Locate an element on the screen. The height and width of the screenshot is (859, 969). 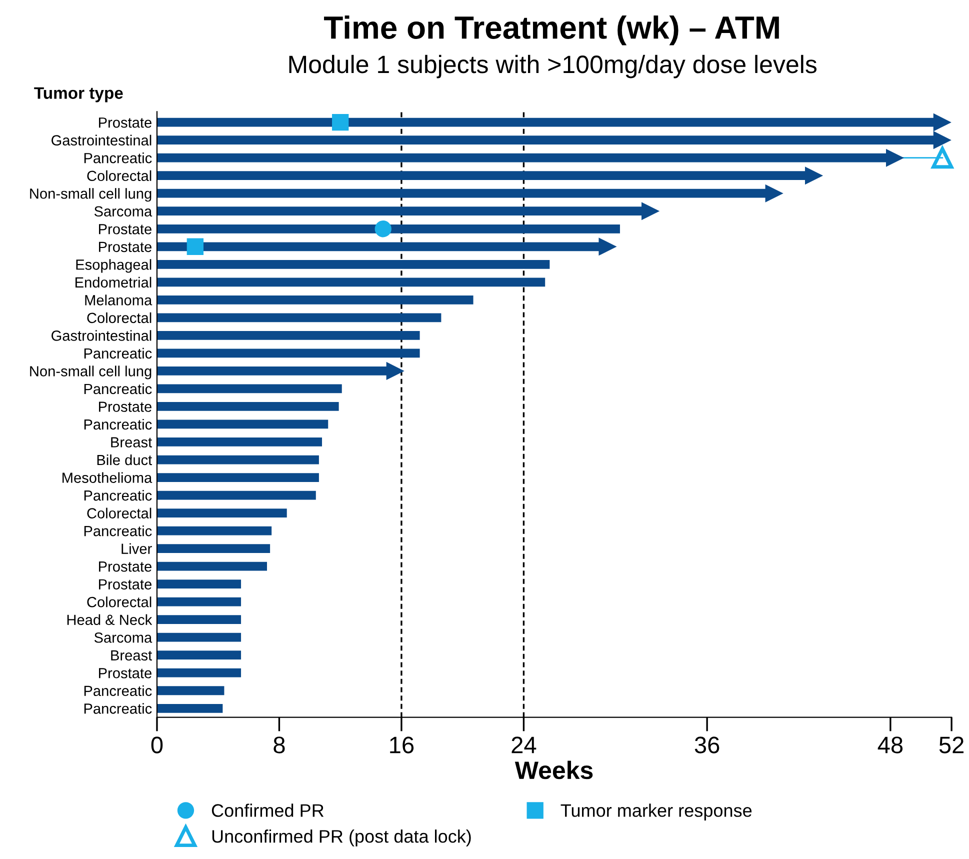
x-tick-label: 24 is located at coordinates (524, 745).